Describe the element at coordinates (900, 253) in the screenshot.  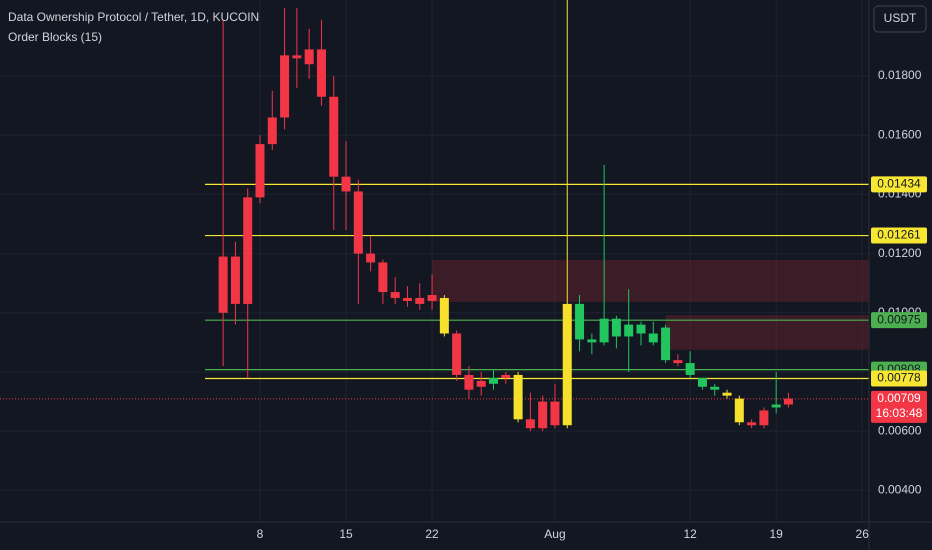
I see `y-tick-label: 0.01200` at that location.